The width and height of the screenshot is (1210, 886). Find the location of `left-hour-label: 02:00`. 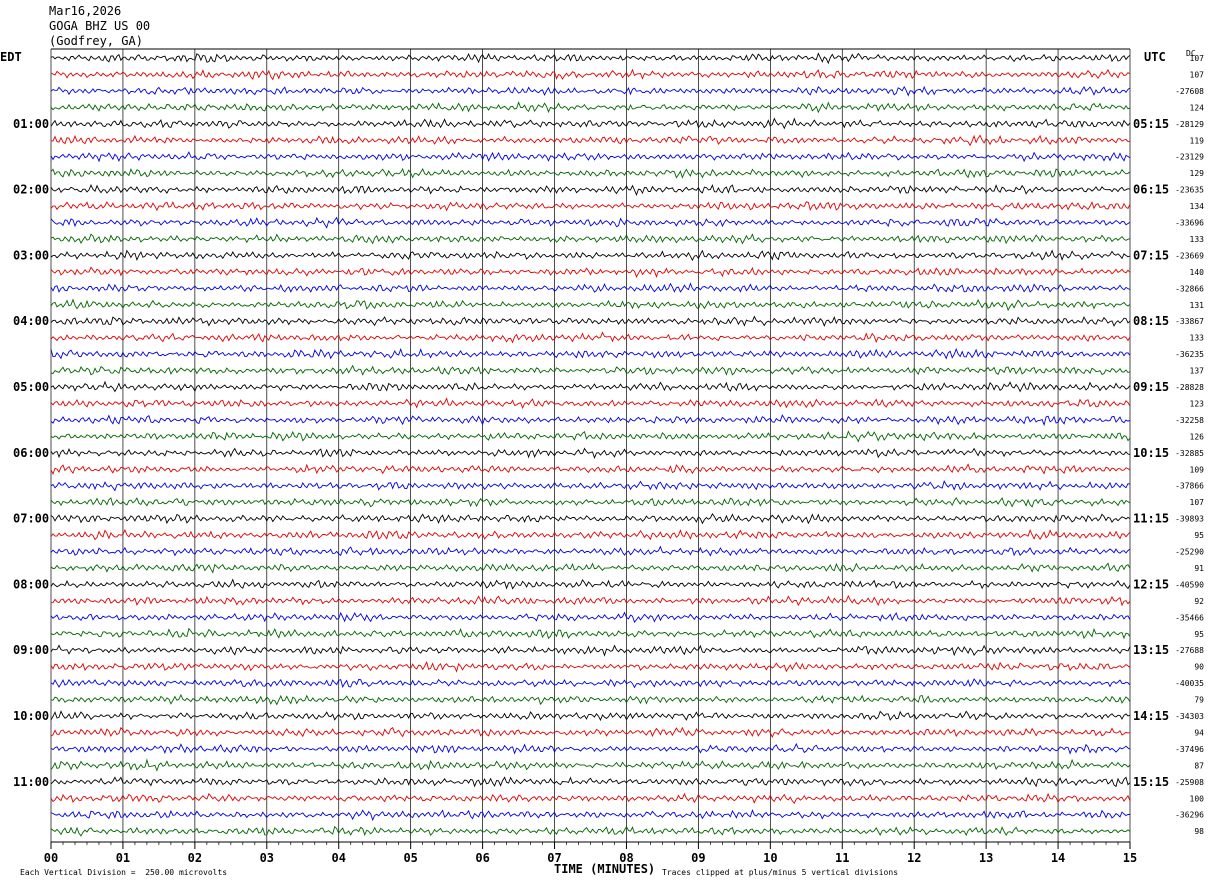

left-hour-label: 02:00 is located at coordinates (31, 190).